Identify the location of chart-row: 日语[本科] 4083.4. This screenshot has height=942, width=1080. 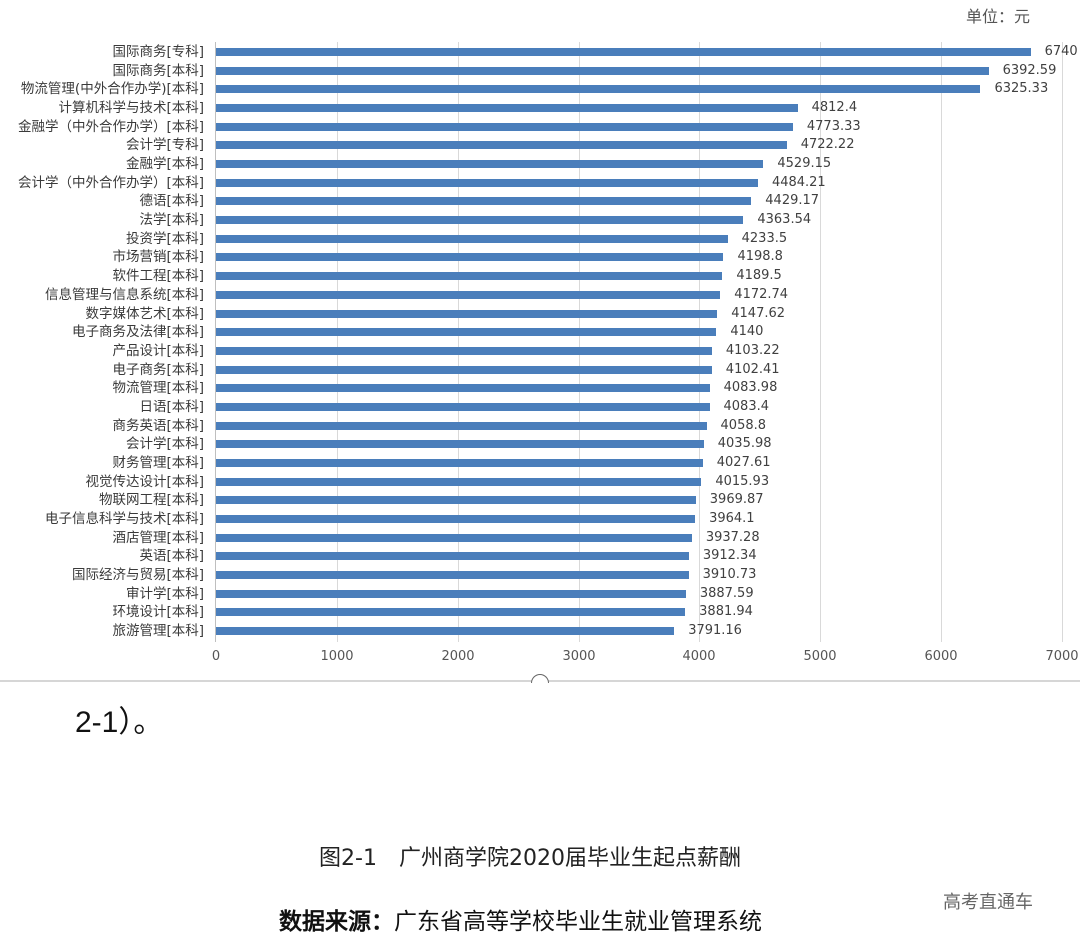
(540, 407).